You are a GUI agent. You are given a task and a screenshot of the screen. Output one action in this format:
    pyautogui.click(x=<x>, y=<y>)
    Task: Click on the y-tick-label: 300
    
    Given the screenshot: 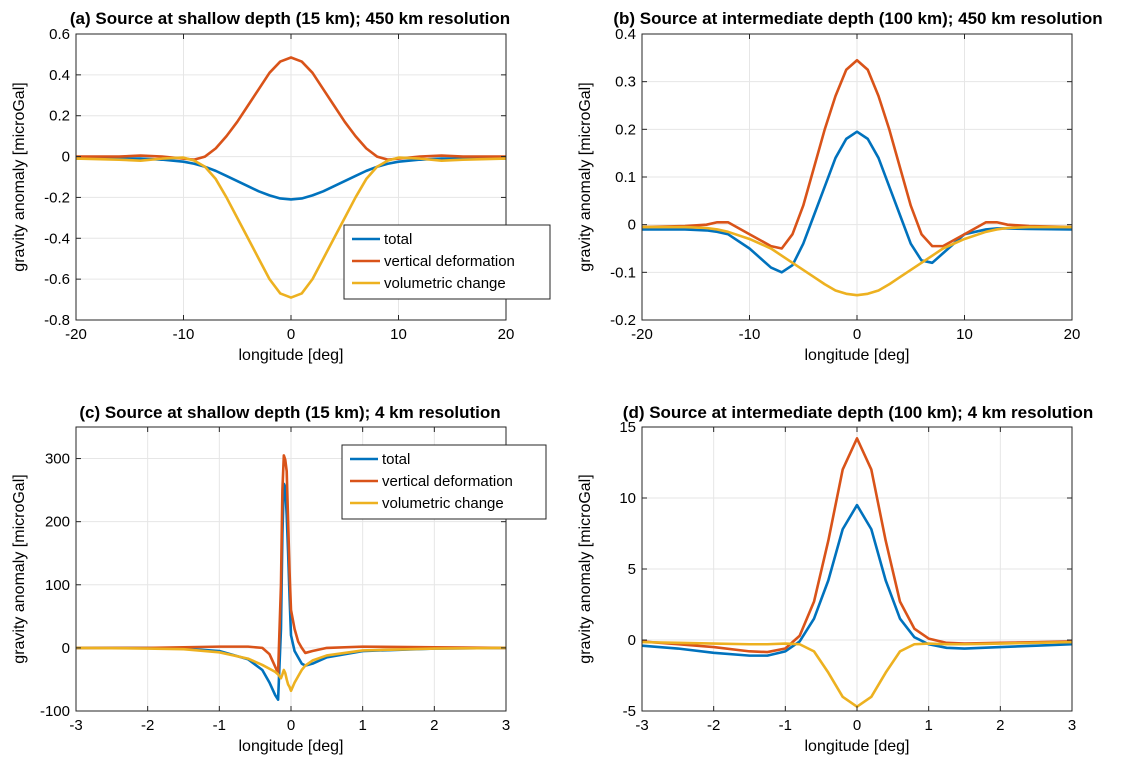 What is the action you would take?
    pyautogui.click(x=57, y=459)
    